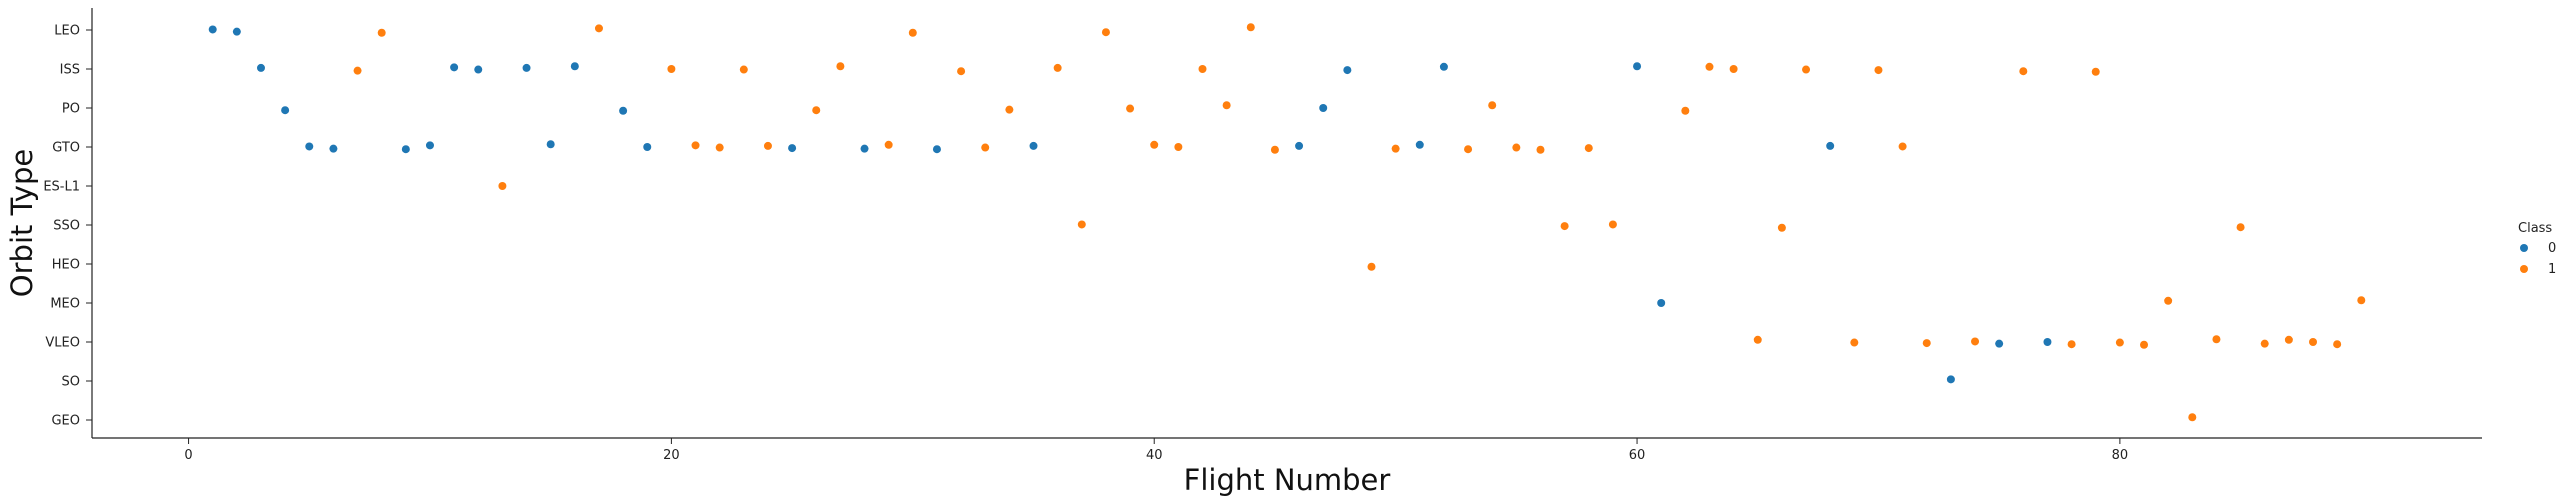 Image resolution: width=2568 pixels, height=504 pixels. What do you see at coordinates (2537, 249) in the screenshot?
I see `legend: Class 0 1` at bounding box center [2537, 249].